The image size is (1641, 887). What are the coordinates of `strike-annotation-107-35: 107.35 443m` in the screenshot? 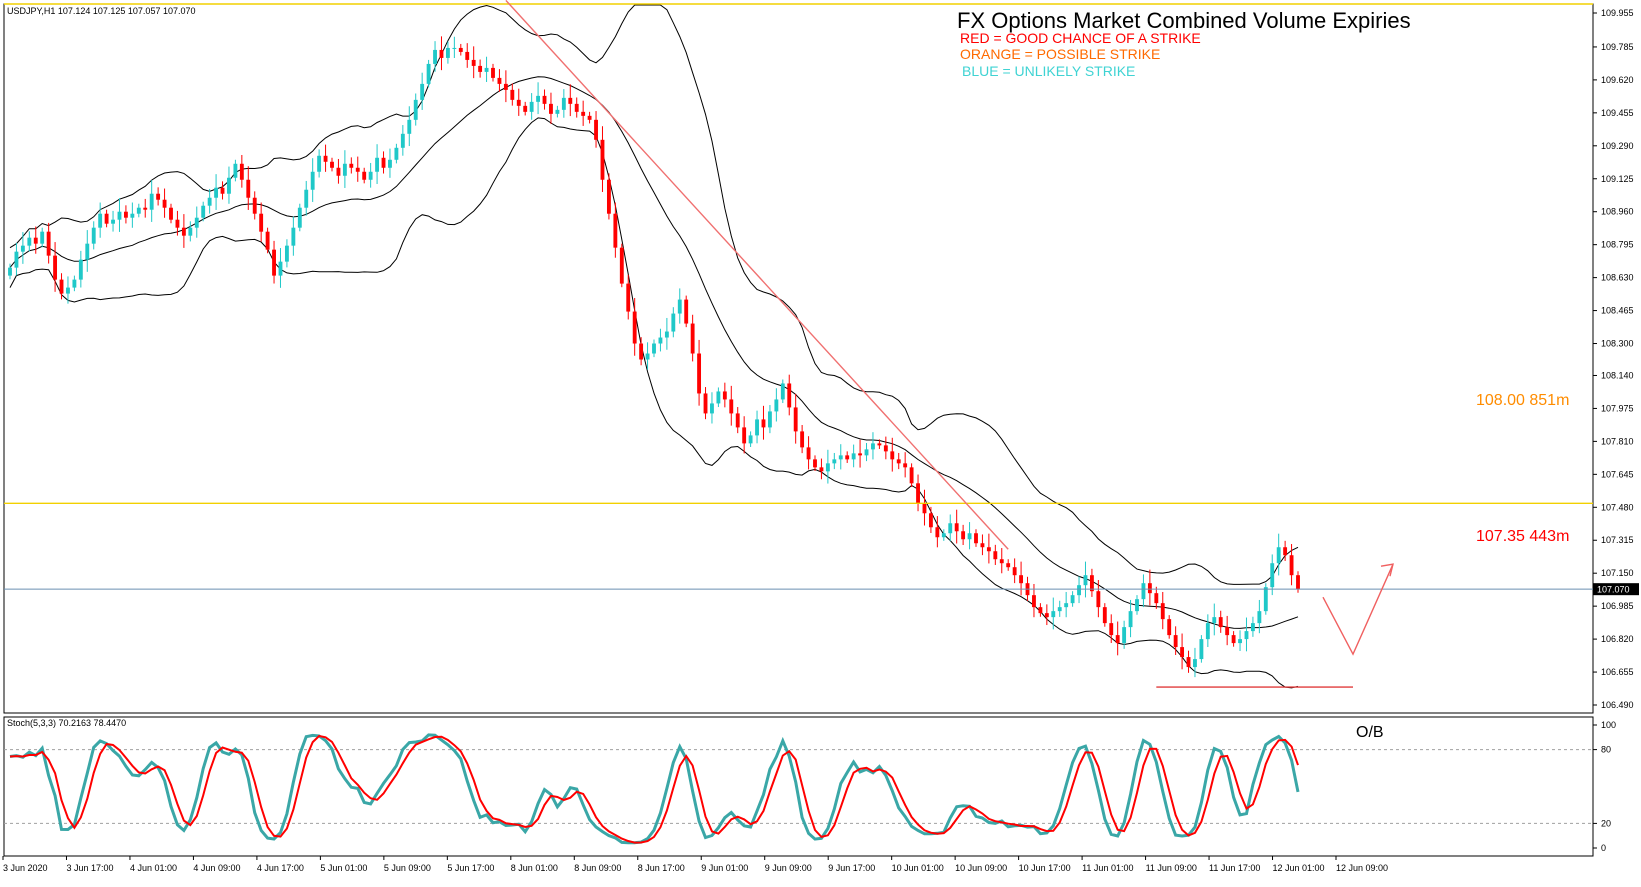 It's located at (1522, 536).